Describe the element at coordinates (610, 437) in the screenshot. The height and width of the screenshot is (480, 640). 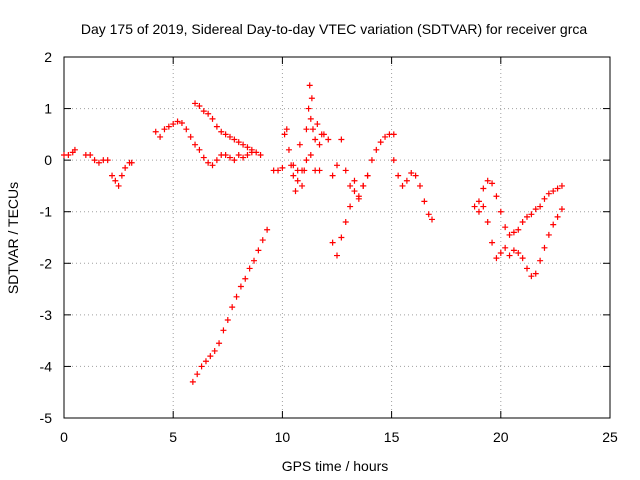
I see `x-tick-label: 25` at that location.